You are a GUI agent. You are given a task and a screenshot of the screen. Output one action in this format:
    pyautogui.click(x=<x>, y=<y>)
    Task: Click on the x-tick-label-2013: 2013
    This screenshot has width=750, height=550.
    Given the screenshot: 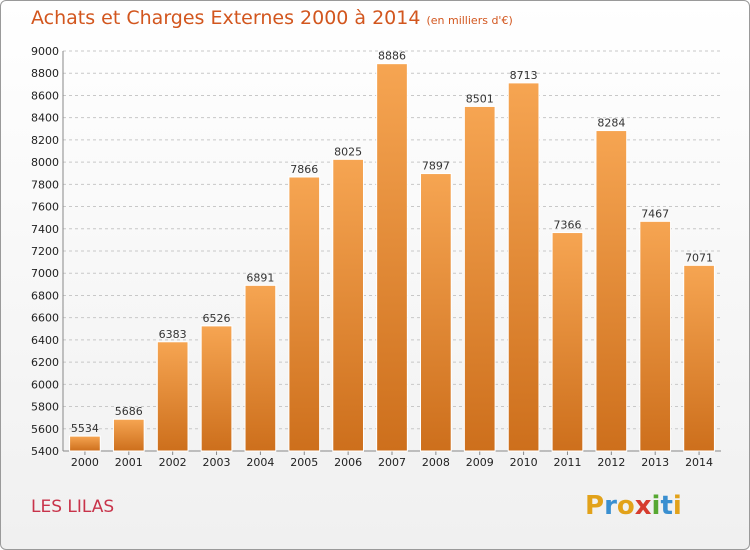 What is the action you would take?
    pyautogui.click(x=655, y=462)
    